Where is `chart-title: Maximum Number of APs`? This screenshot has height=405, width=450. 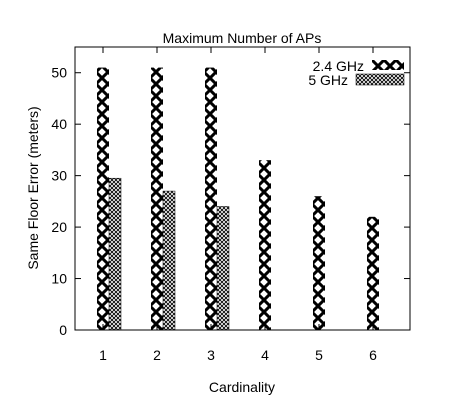
chart-title: Maximum Number of APs is located at coordinates (242, 38).